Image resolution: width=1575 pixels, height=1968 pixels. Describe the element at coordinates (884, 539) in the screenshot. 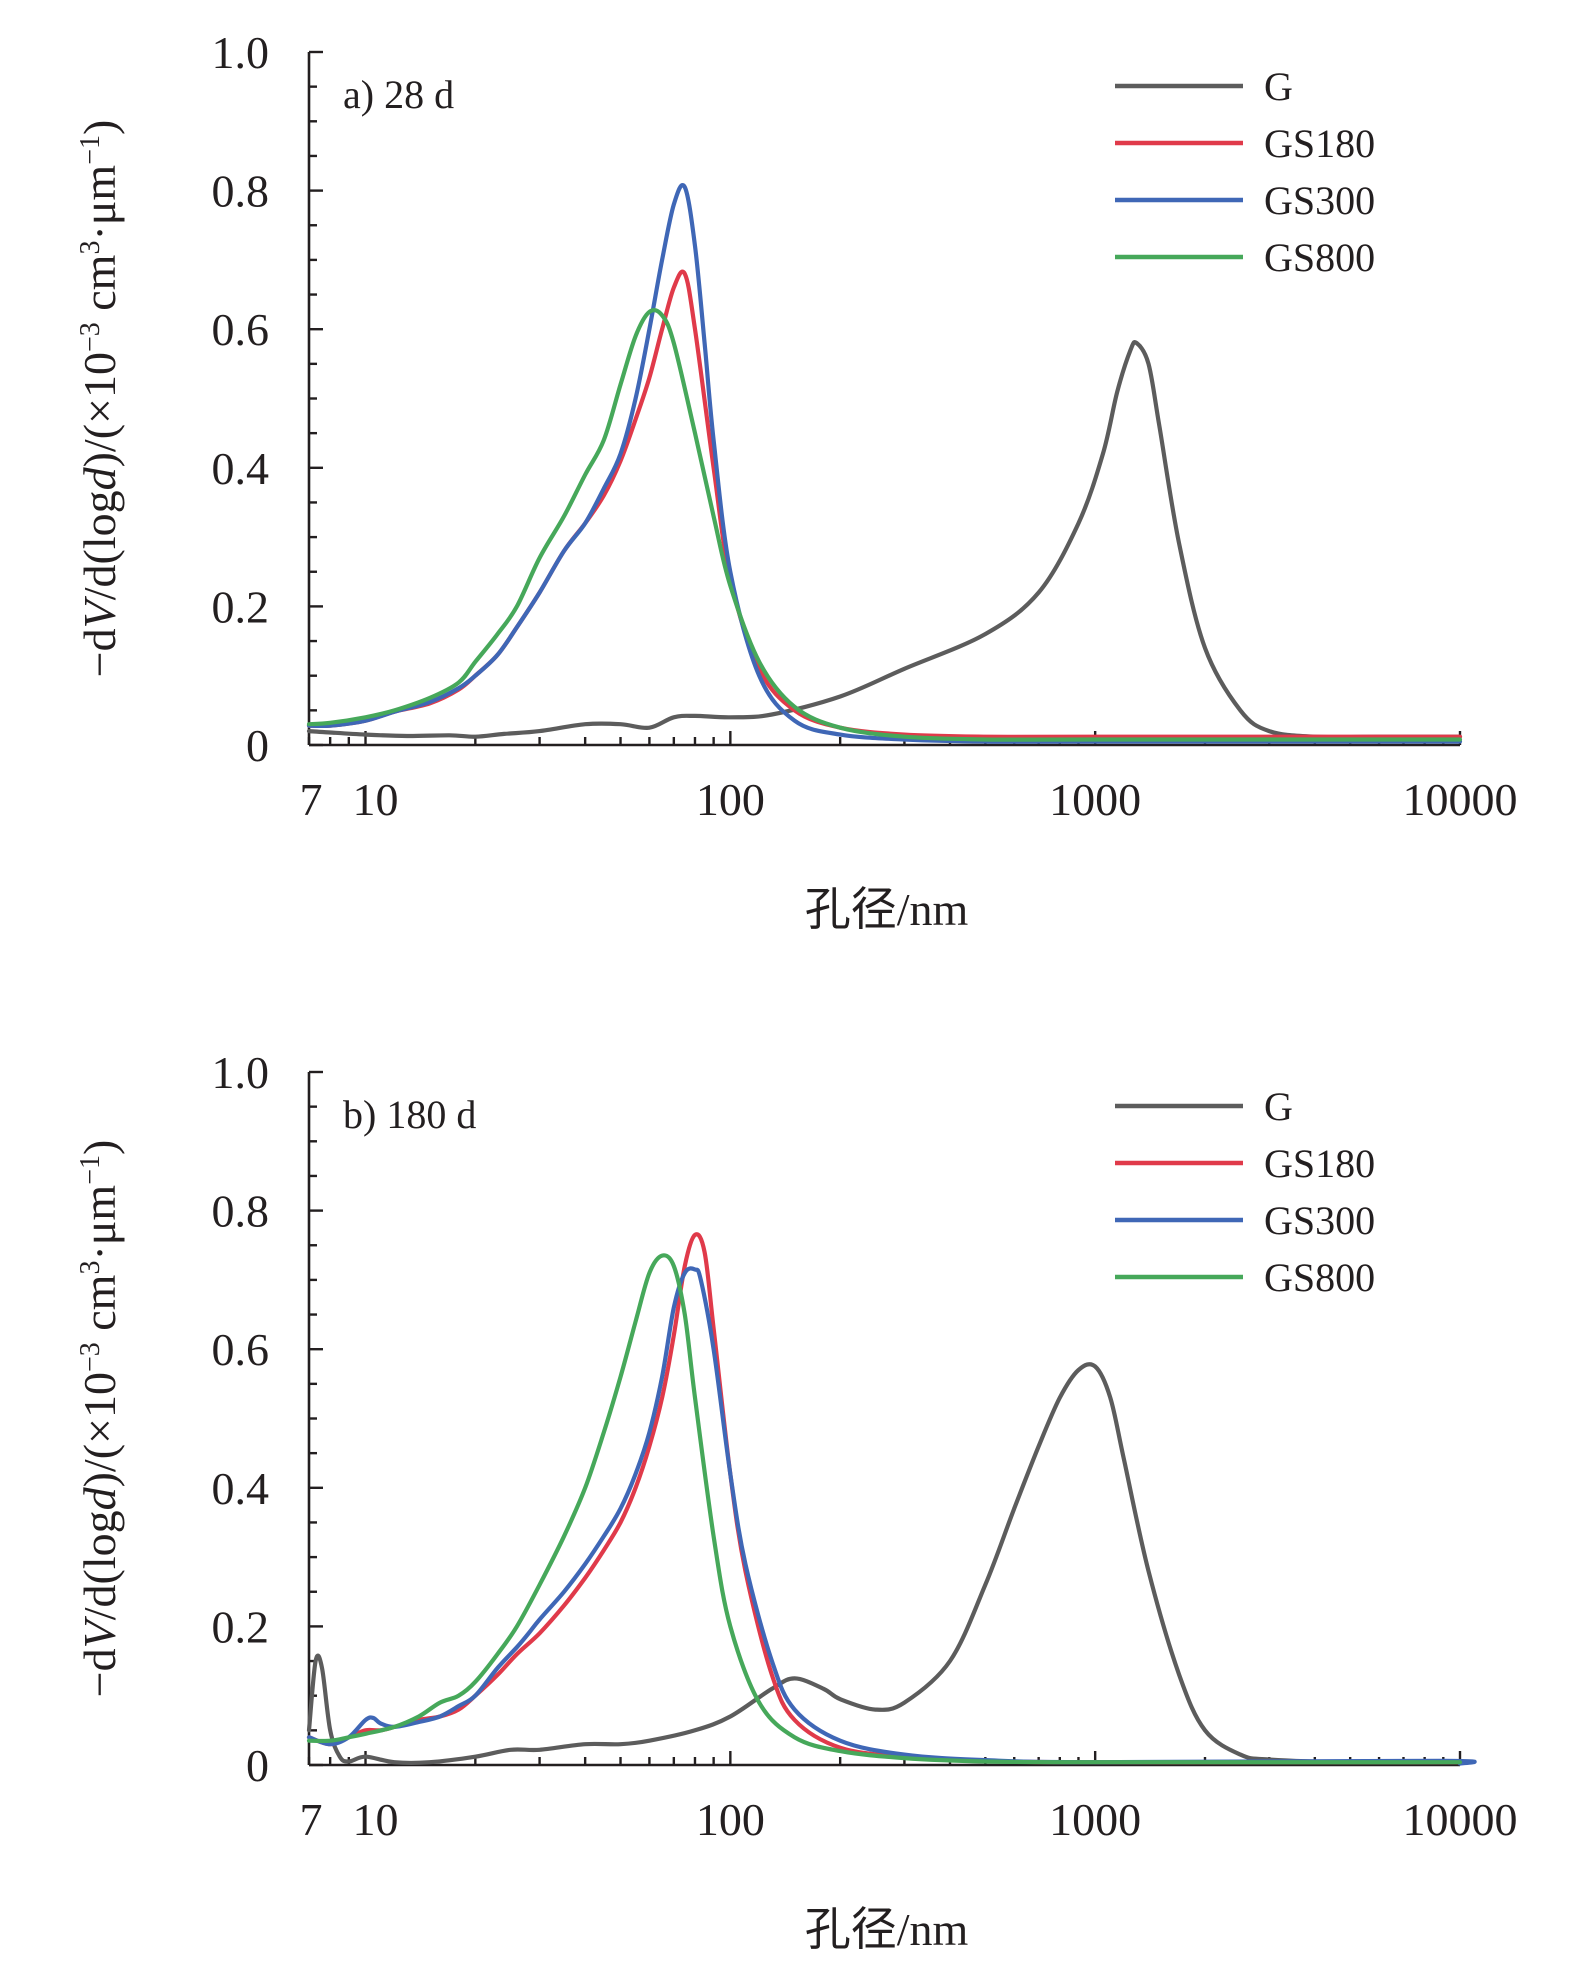

I see `series-line-g` at that location.